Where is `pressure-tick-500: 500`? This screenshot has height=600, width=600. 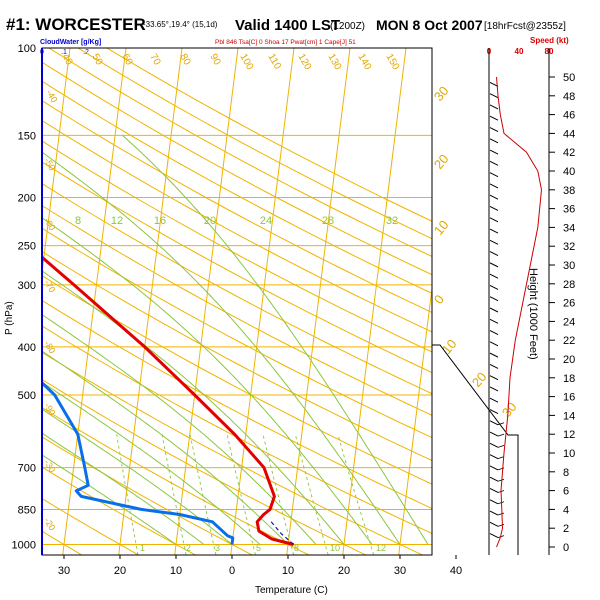 pressure-tick-500: 500 is located at coordinates (27, 396).